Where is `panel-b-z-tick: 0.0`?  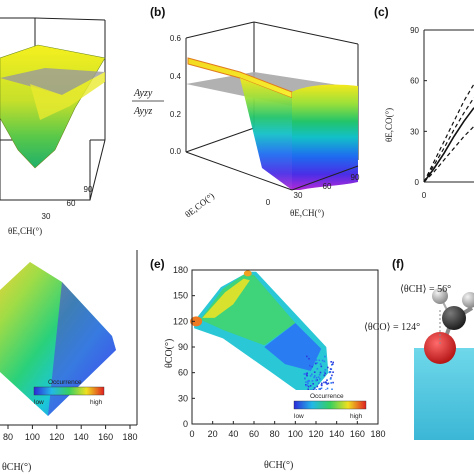
panel-b-z-tick: 0.0 is located at coordinates (176, 151).